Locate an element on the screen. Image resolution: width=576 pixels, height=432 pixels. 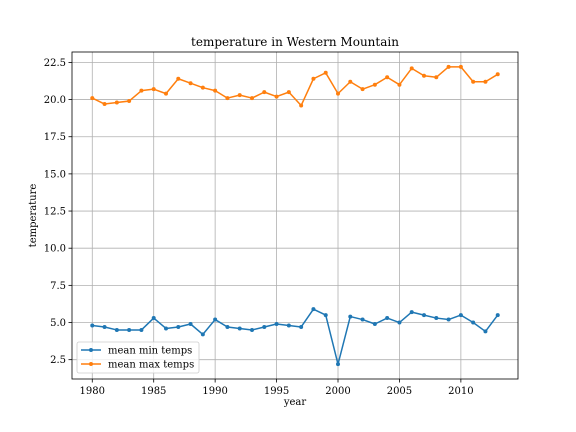
y-tick-label: 5.0 is located at coordinates (58, 323).